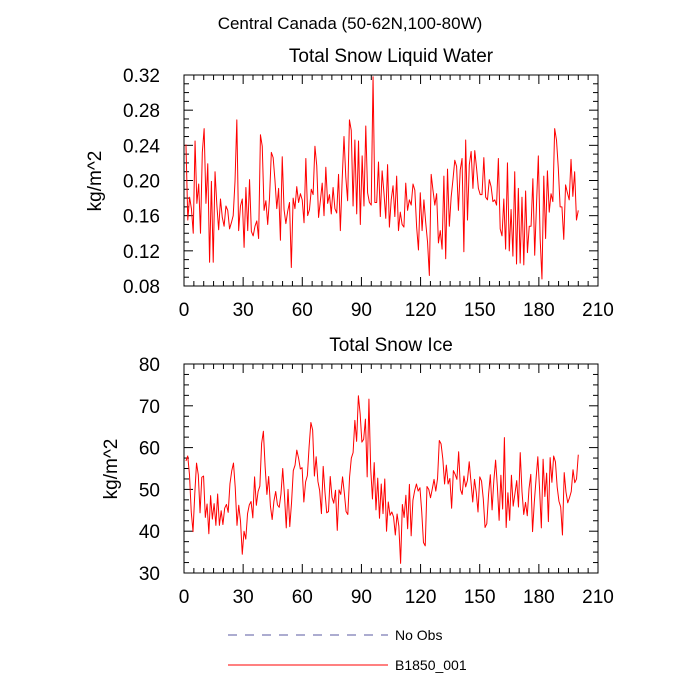 The width and height of the screenshot is (700, 700). I want to click on y-tick-label: 50, so click(149, 490).